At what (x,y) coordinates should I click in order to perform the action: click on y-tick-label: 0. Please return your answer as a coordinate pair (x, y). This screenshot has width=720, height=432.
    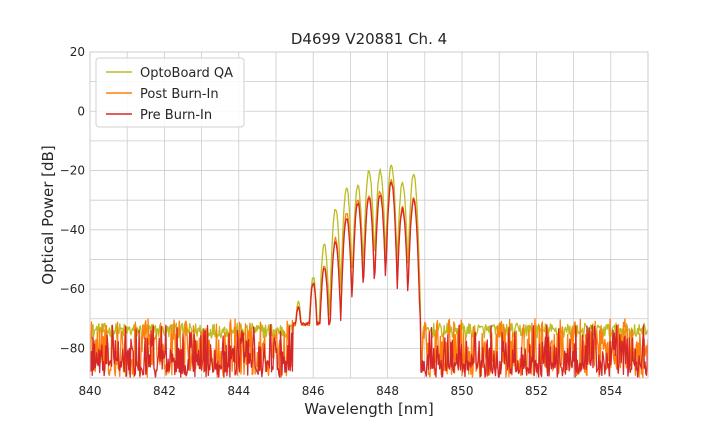
    Looking at the image, I should click on (81, 111).